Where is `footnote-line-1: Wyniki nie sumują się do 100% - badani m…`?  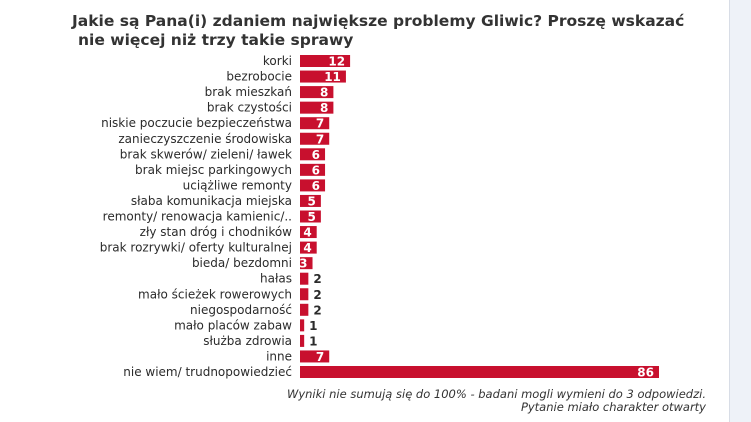
footnote-line-1: Wyniki nie sumują się do 100% - badani m… is located at coordinates (496, 394).